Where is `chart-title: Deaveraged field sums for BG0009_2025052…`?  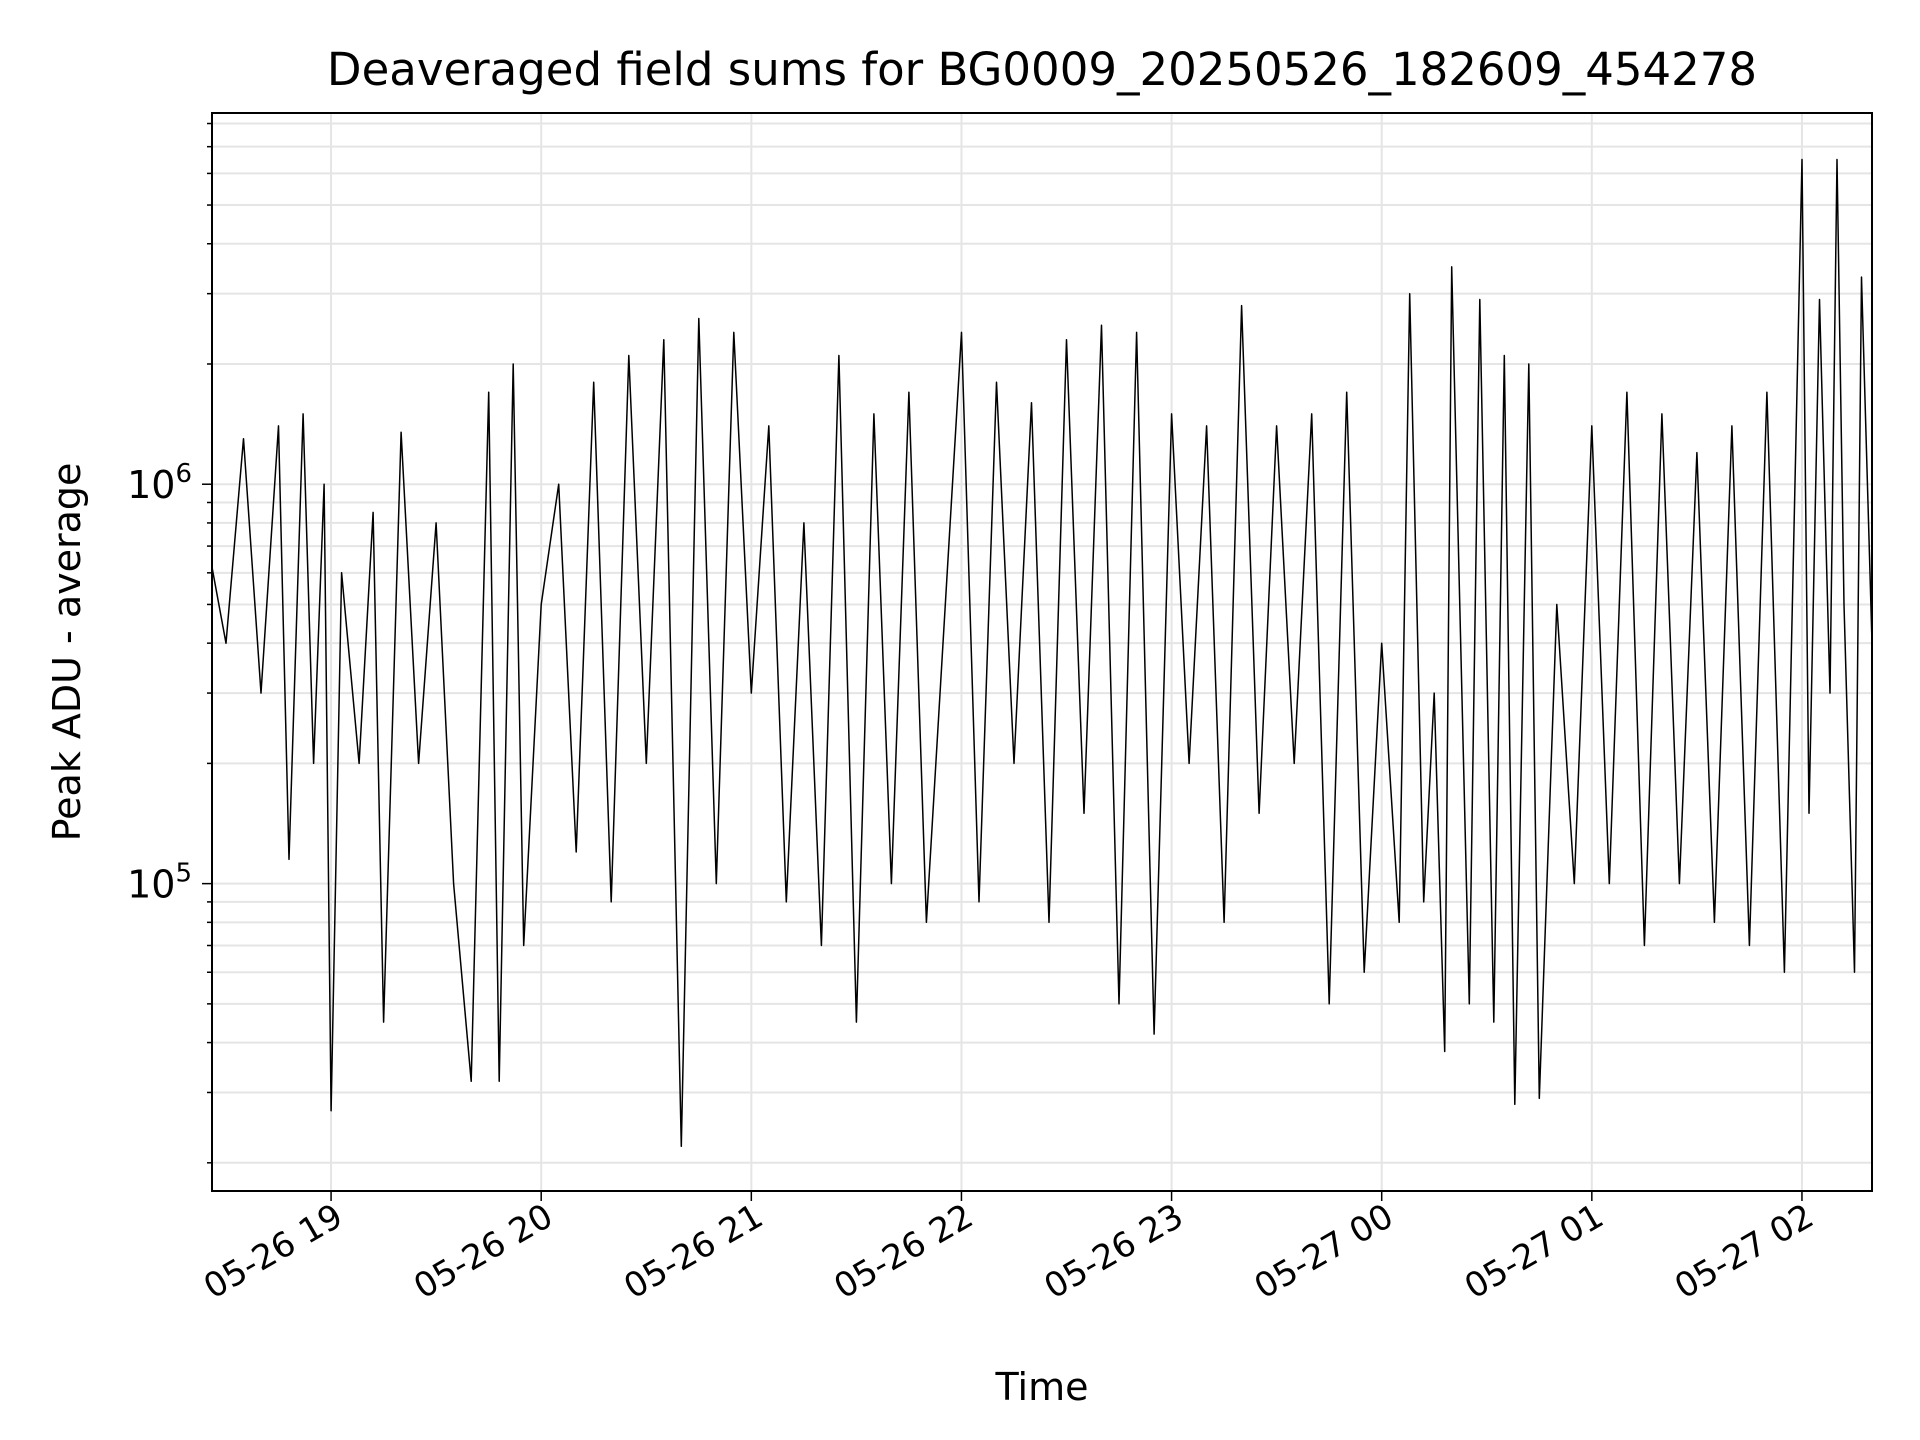 chart-title: Deaveraged field sums for BG0009_2025052… is located at coordinates (1042, 69).